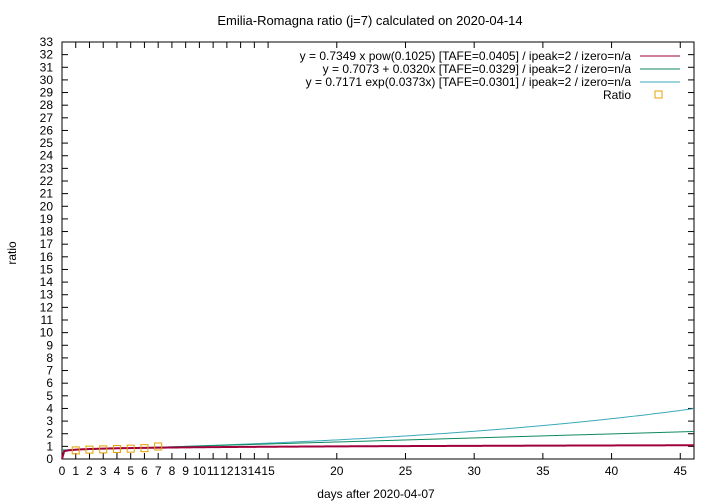 This screenshot has height=504, width=720. Describe the element at coordinates (47, 219) in the screenshot. I see `y-tick-label: 19` at that location.